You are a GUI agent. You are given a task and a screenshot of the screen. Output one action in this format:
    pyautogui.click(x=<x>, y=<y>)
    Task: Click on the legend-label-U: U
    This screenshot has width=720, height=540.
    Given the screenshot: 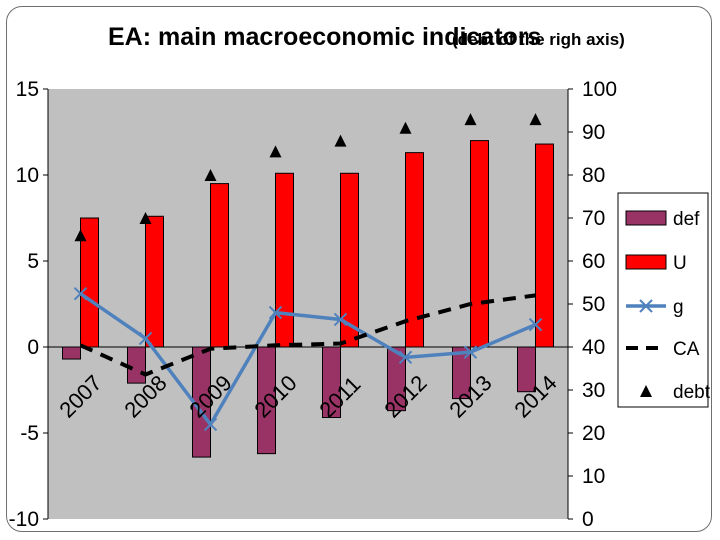 What is the action you would take?
    pyautogui.click(x=680, y=263)
    